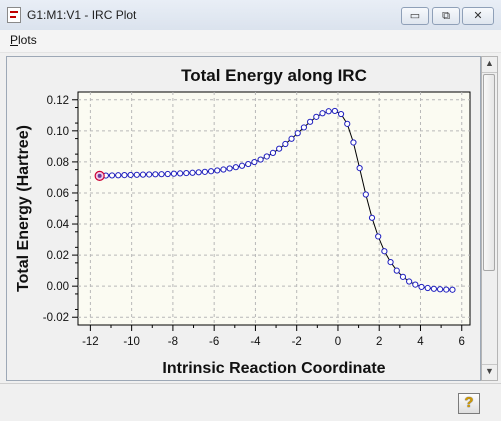 This screenshot has width=501, height=421. I want to click on y-tick-label: 0.04, so click(58, 225).